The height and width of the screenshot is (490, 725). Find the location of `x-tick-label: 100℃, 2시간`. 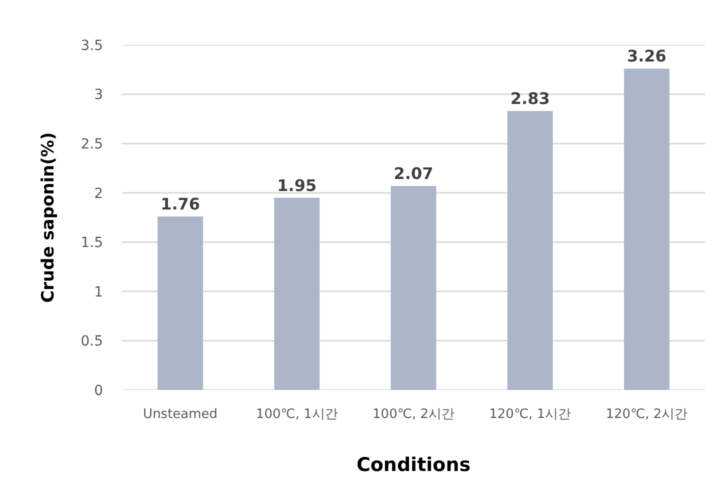

x-tick-label: 100℃, 2시간 is located at coordinates (413, 414).